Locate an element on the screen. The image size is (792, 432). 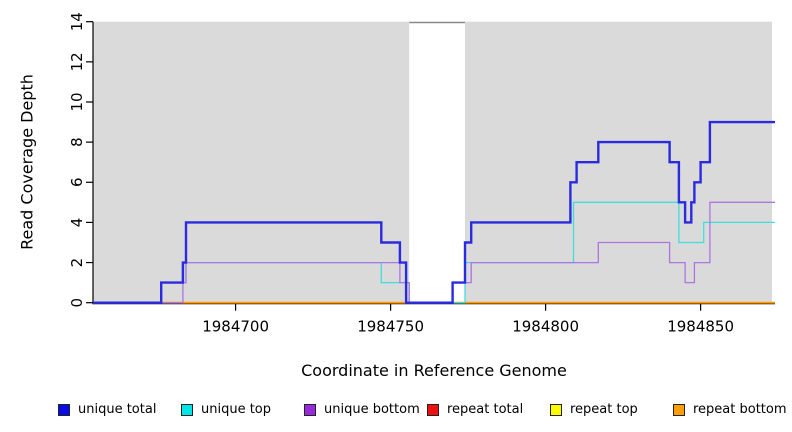
legend-label: unique bottom is located at coordinates (372, 409).